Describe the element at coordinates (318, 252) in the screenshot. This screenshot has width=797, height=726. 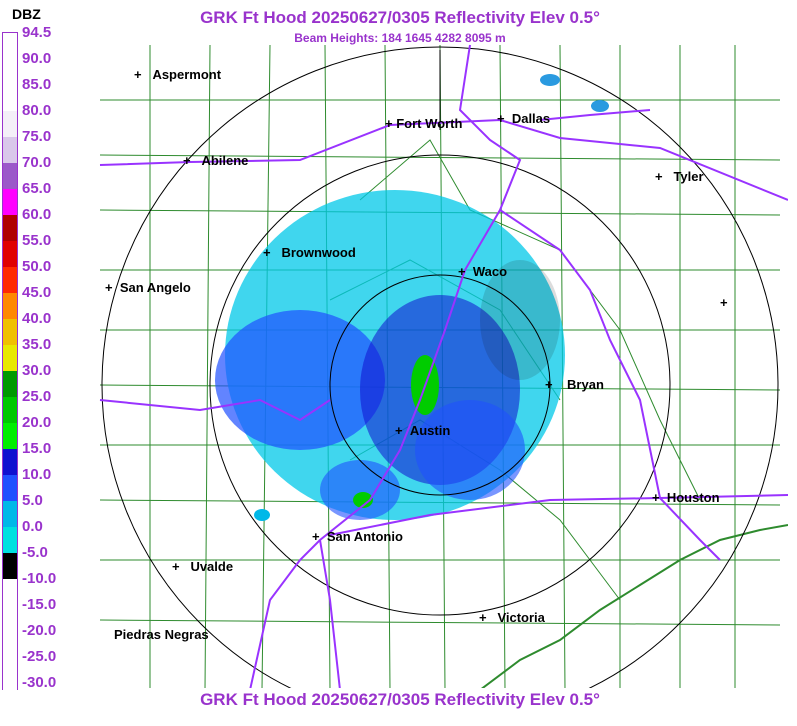
I see `city-label: Brownwood` at that location.